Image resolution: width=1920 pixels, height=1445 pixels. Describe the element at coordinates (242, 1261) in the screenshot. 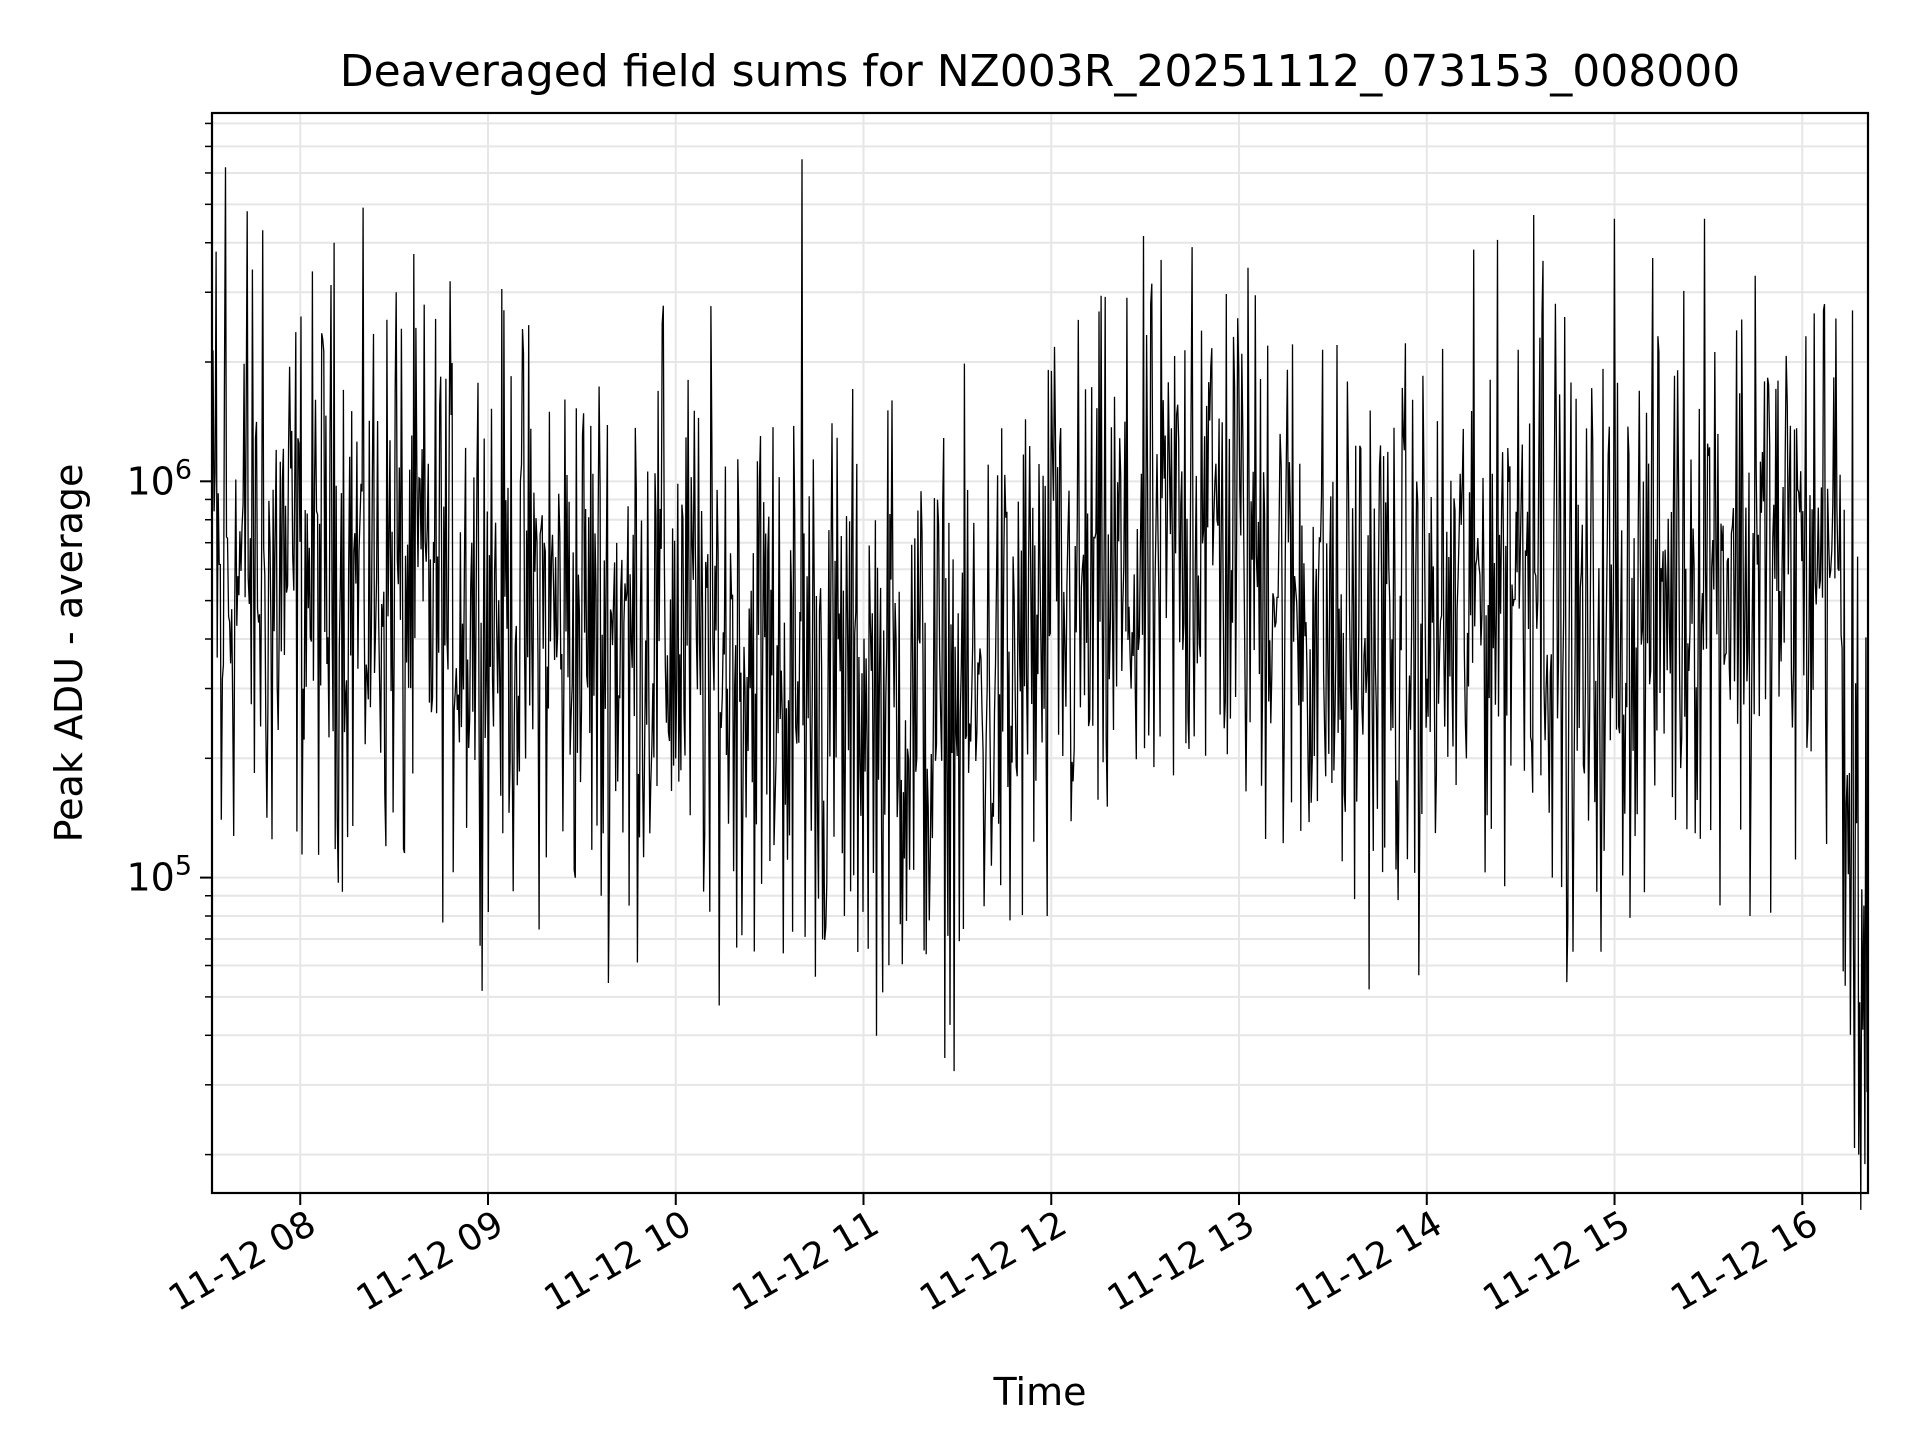

I see `x-tick-label: 11-12 08` at that location.